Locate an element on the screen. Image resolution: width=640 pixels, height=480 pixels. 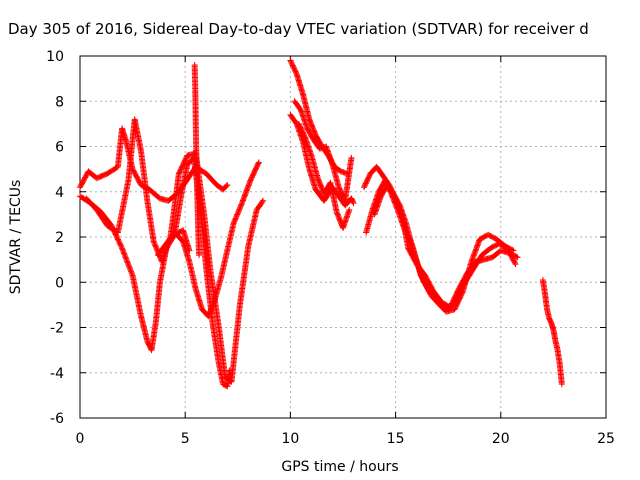
y-tick-label: -2 is located at coordinates (57, 329).